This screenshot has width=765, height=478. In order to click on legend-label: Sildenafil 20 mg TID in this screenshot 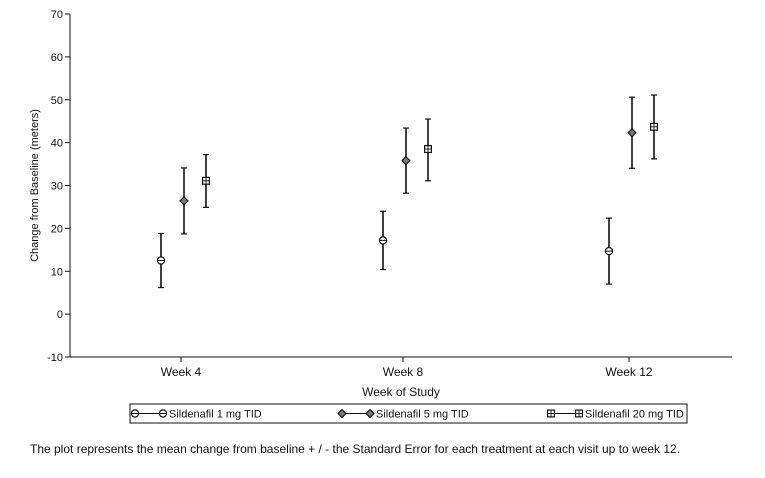, I will do `click(634, 415)`.